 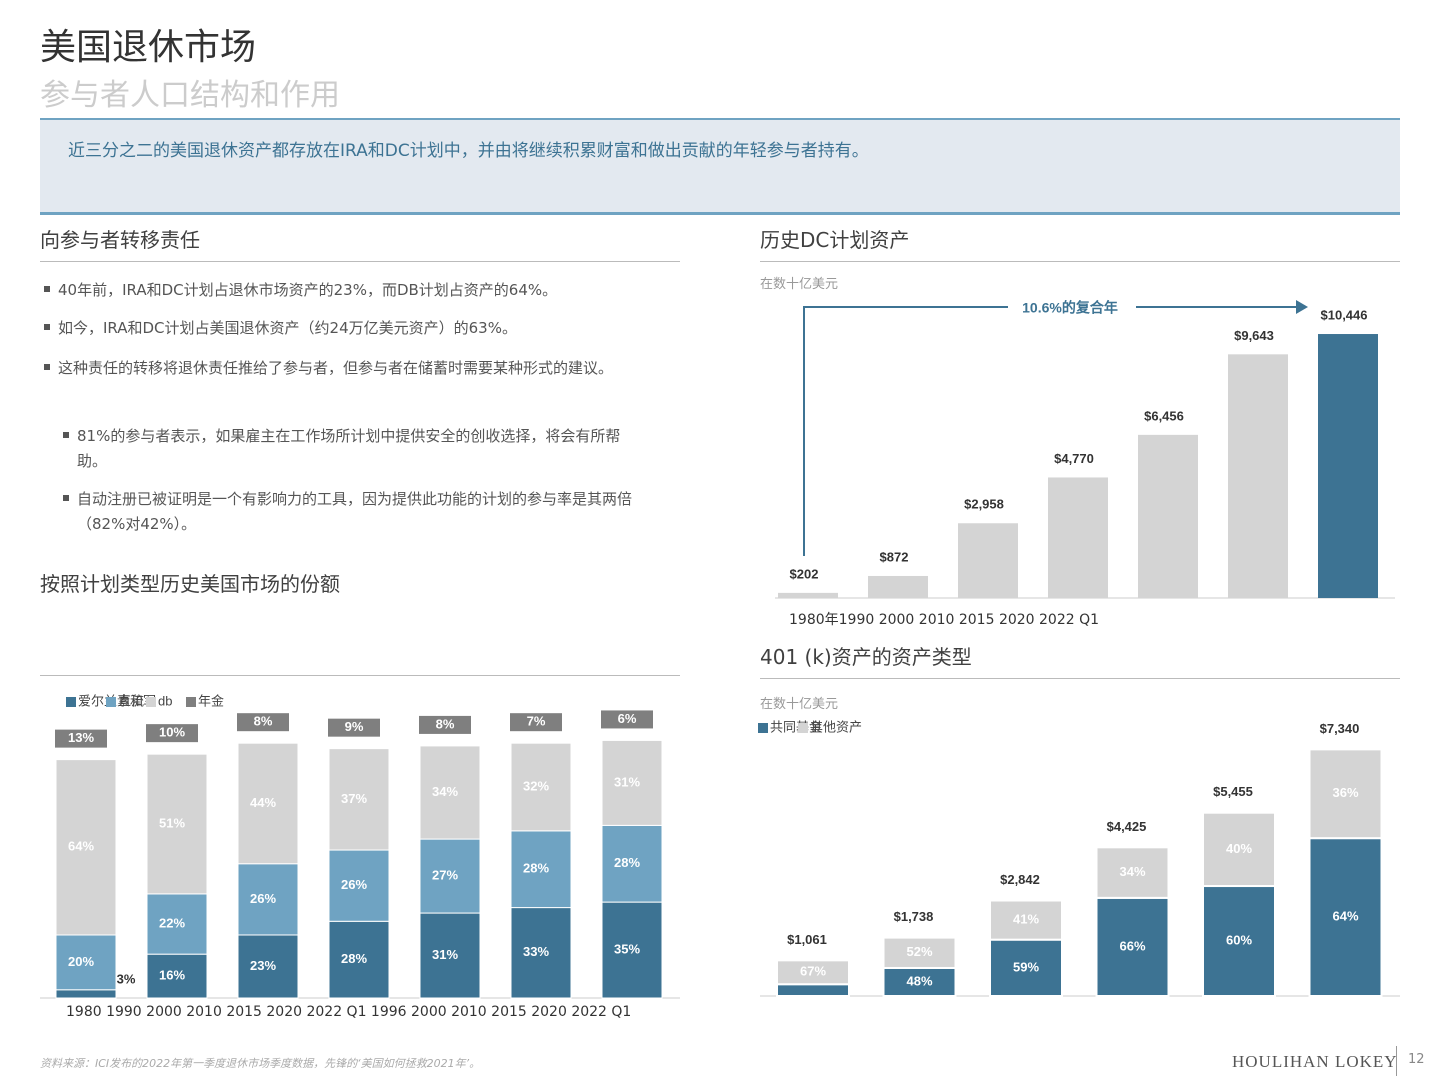 I want to click on data-label: 23%, so click(x=263, y=965).